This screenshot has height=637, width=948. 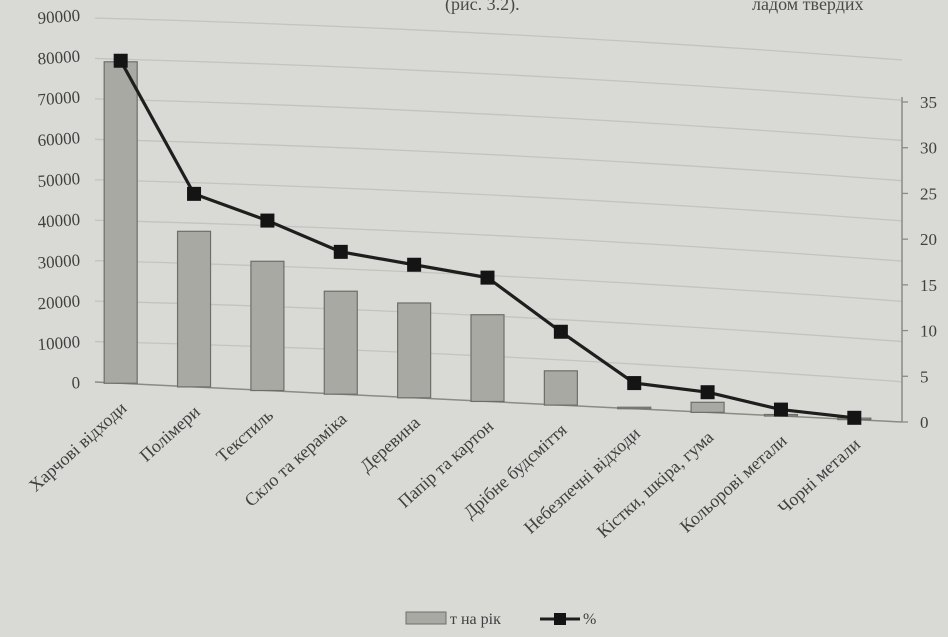 What do you see at coordinates (390, 444) in the screenshot?
I see `x-tick-4: Деревина` at bounding box center [390, 444].